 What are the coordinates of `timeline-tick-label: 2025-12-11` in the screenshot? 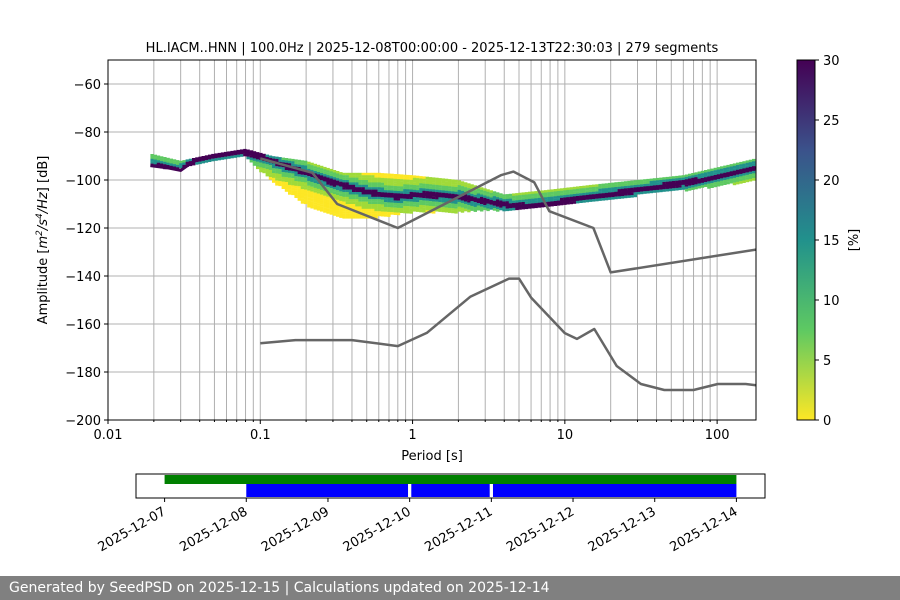 It's located at (458, 529).